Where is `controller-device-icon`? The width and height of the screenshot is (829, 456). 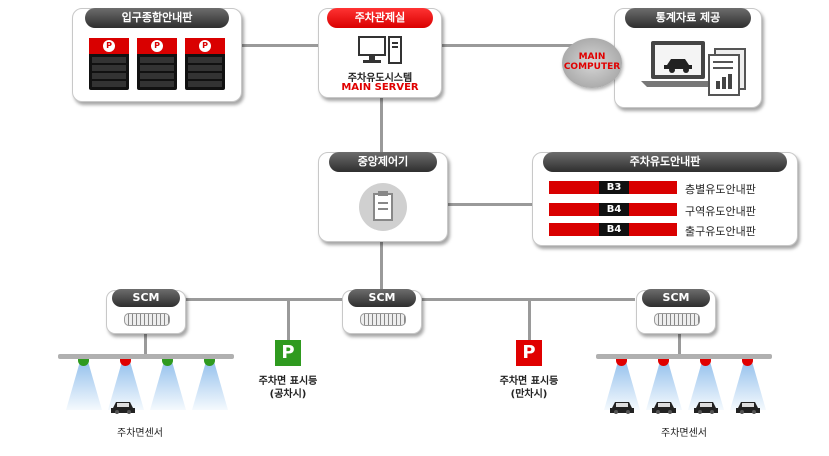 controller-device-icon is located at coordinates (383, 207).